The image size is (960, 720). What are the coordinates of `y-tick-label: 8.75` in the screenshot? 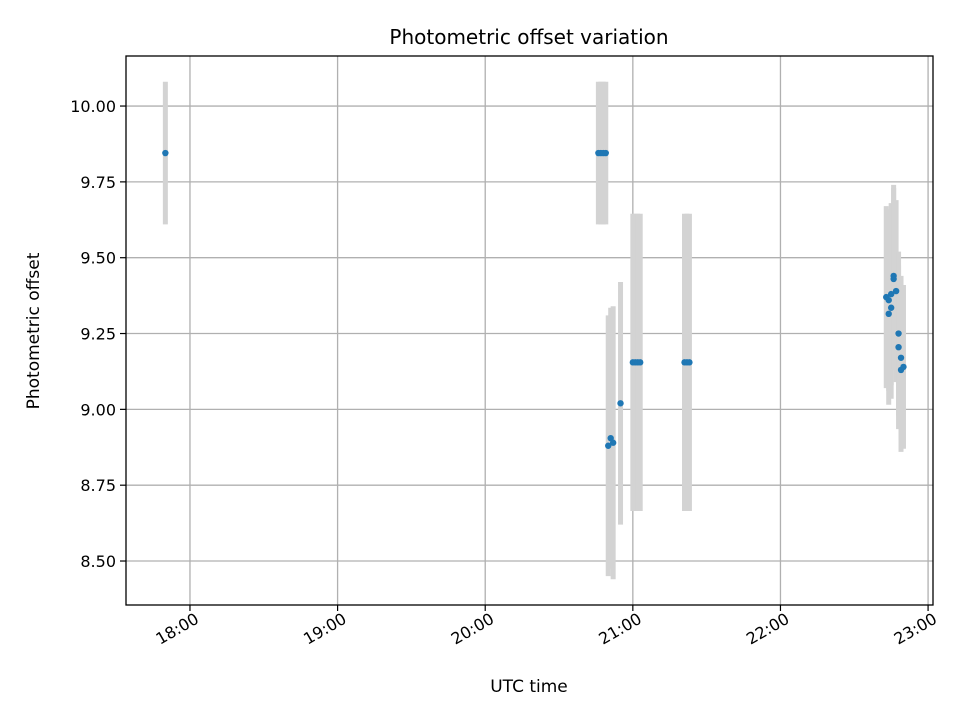 It's located at (98, 485).